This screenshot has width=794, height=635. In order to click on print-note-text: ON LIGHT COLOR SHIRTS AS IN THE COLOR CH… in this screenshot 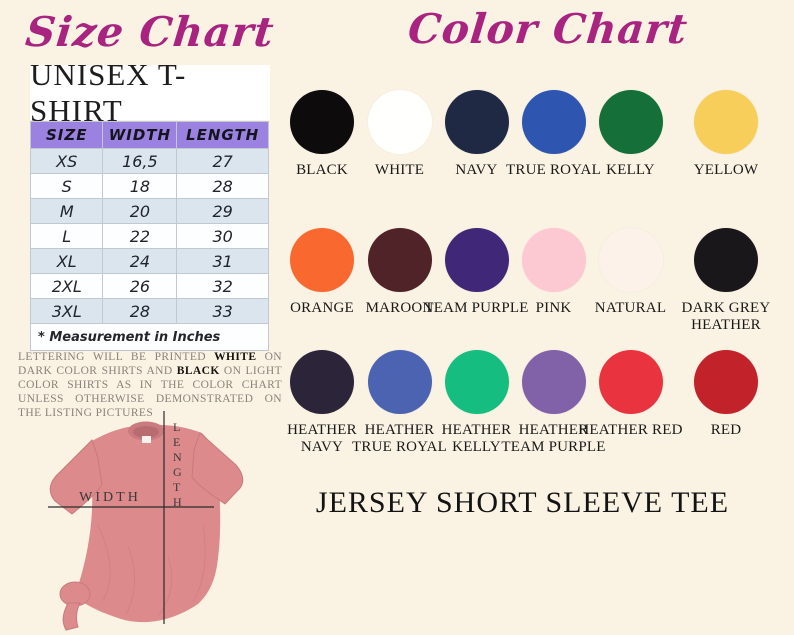, I will do `click(150, 392)`.